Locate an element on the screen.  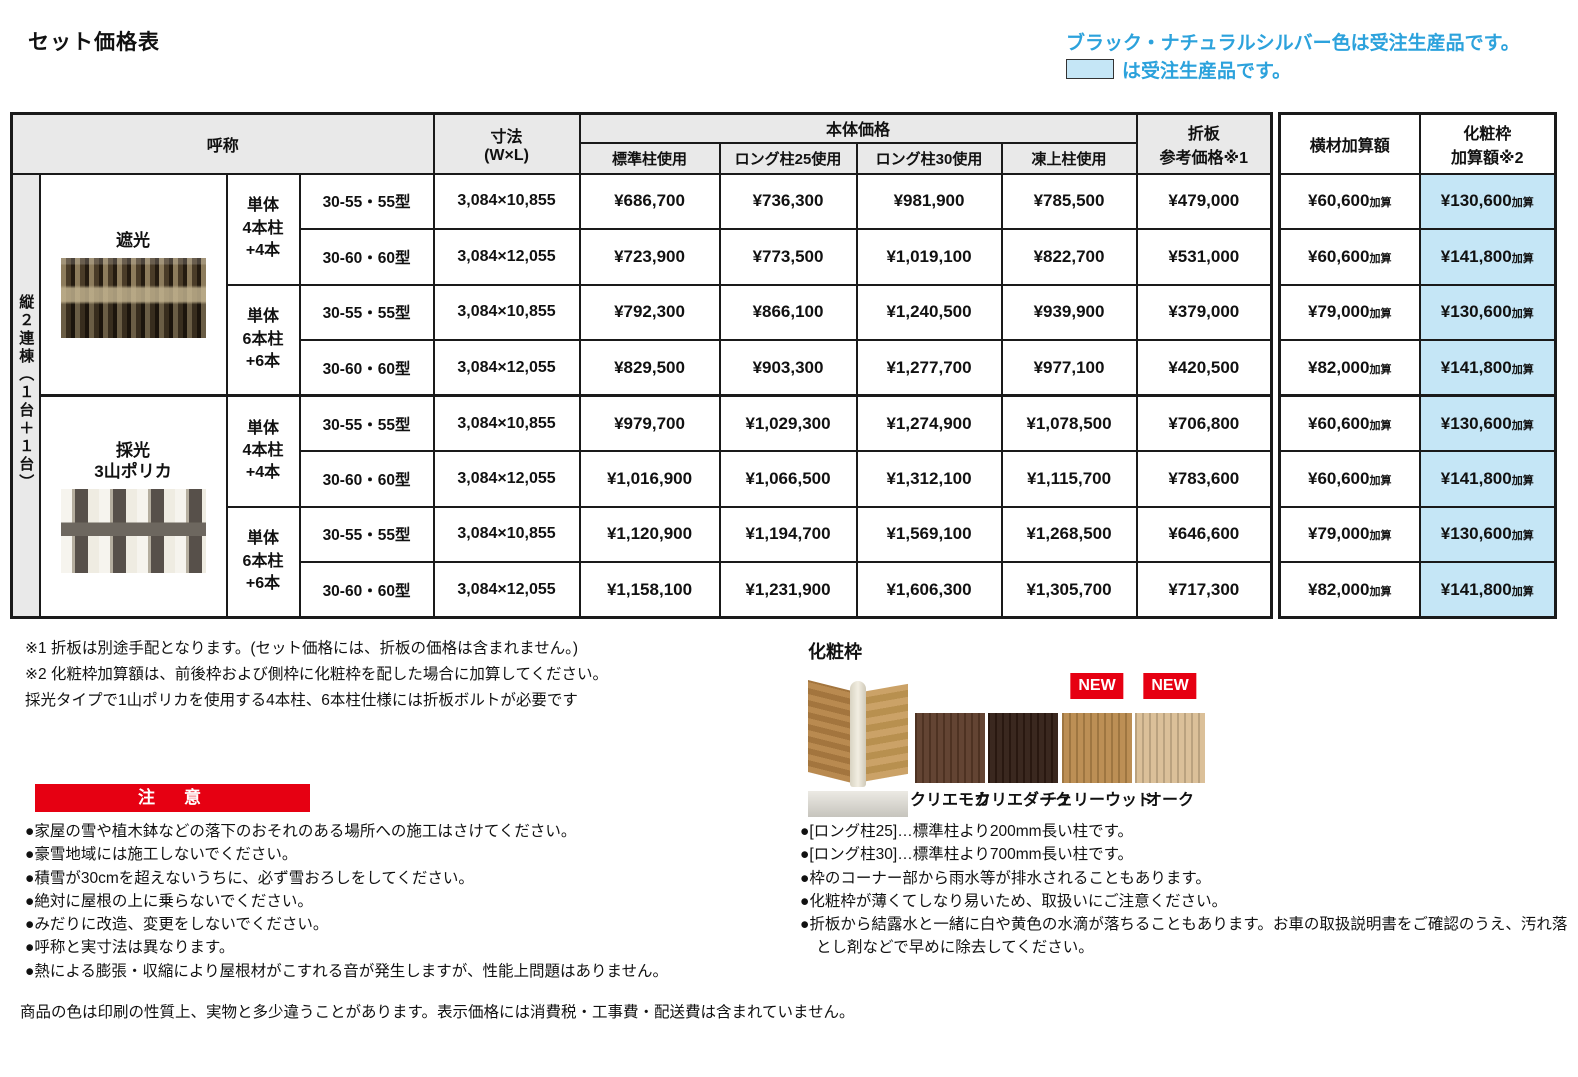
pillar-cell: 単体 4本柱 +4本 is located at coordinates (263, 229).